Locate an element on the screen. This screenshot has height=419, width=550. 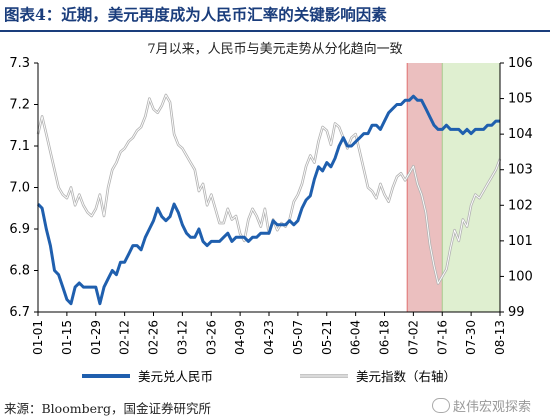
x-tick-label: 03-26 is located at coordinates (211, 337).